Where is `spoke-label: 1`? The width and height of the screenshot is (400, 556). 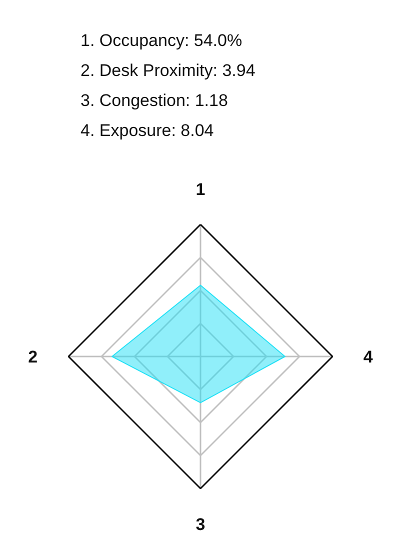 spoke-label: 1 is located at coordinates (201, 189).